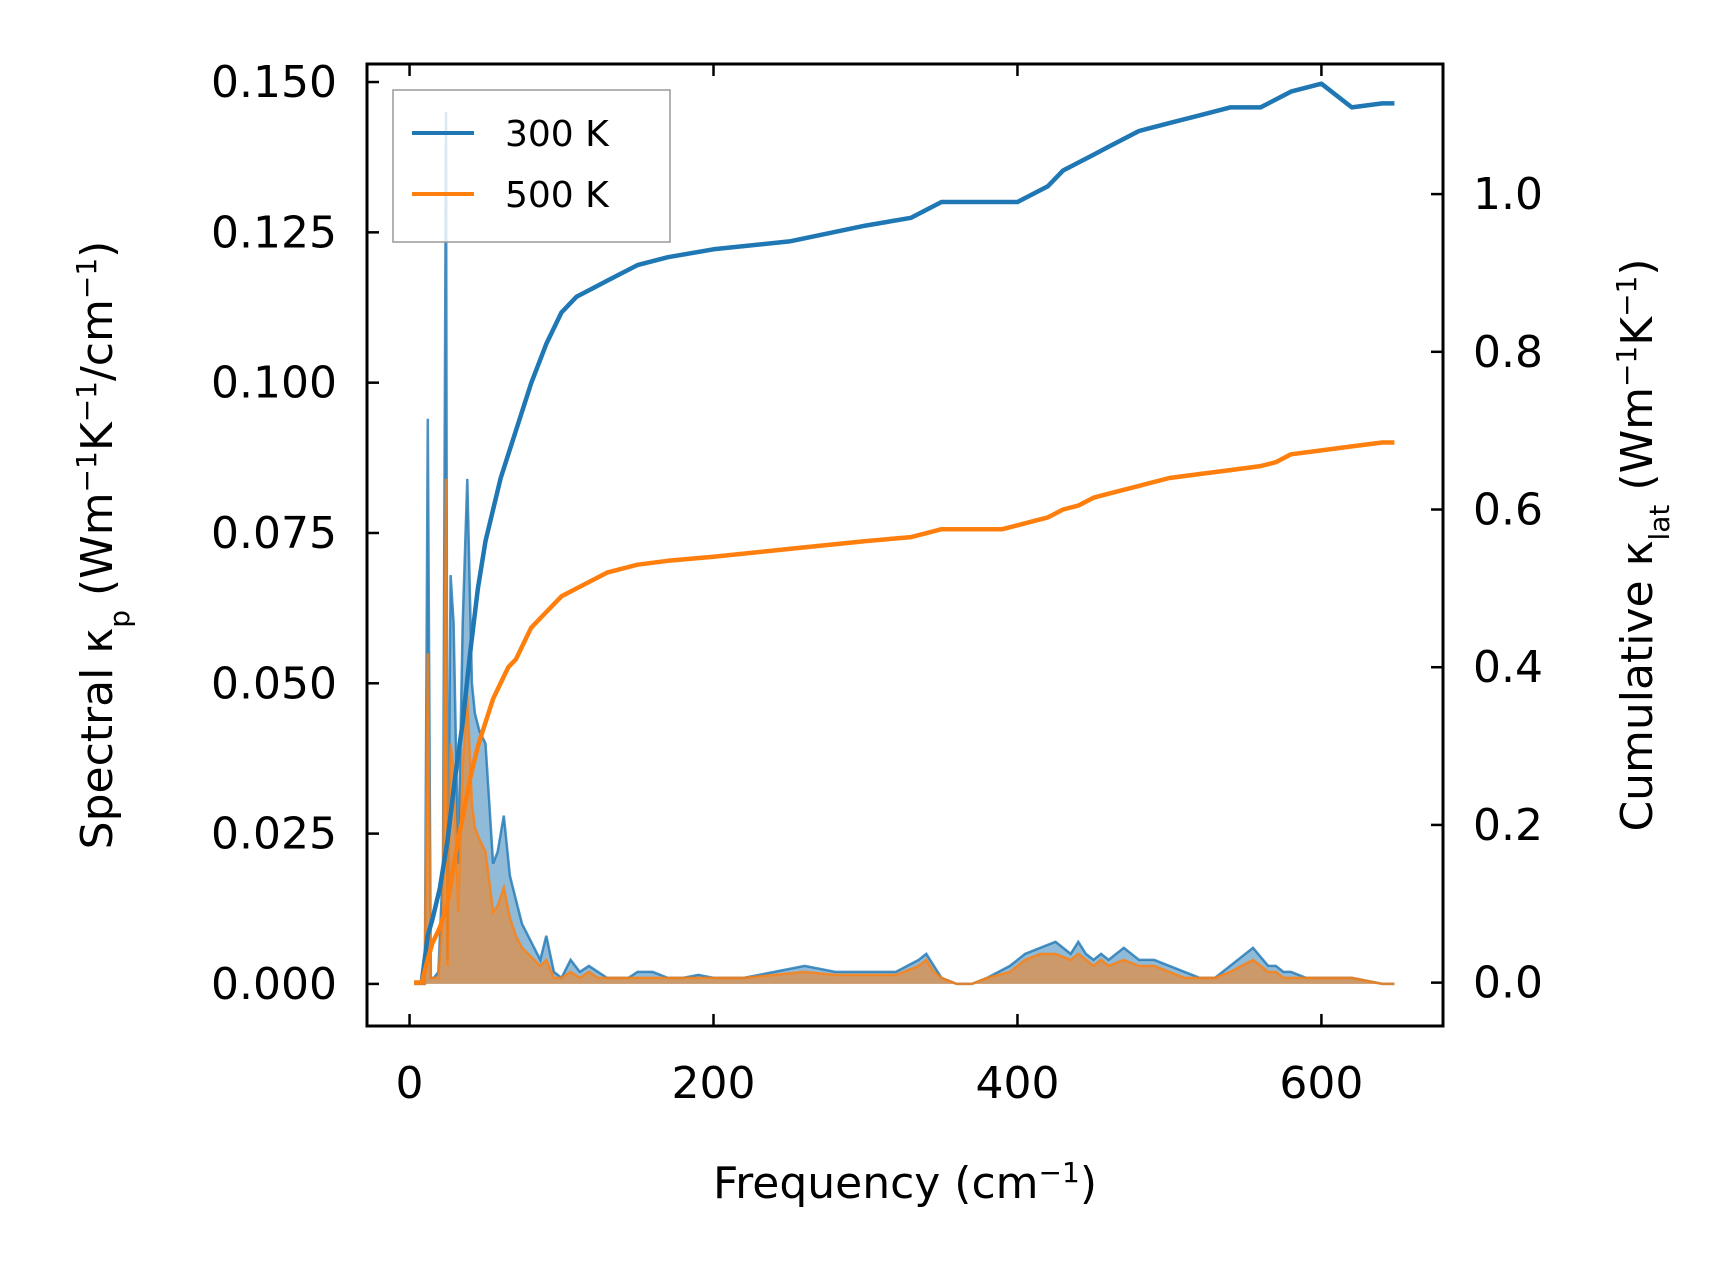 This screenshot has height=1268, width=1716. What do you see at coordinates (274, 82) in the screenshot?
I see `y-tick-label: 0.150` at bounding box center [274, 82].